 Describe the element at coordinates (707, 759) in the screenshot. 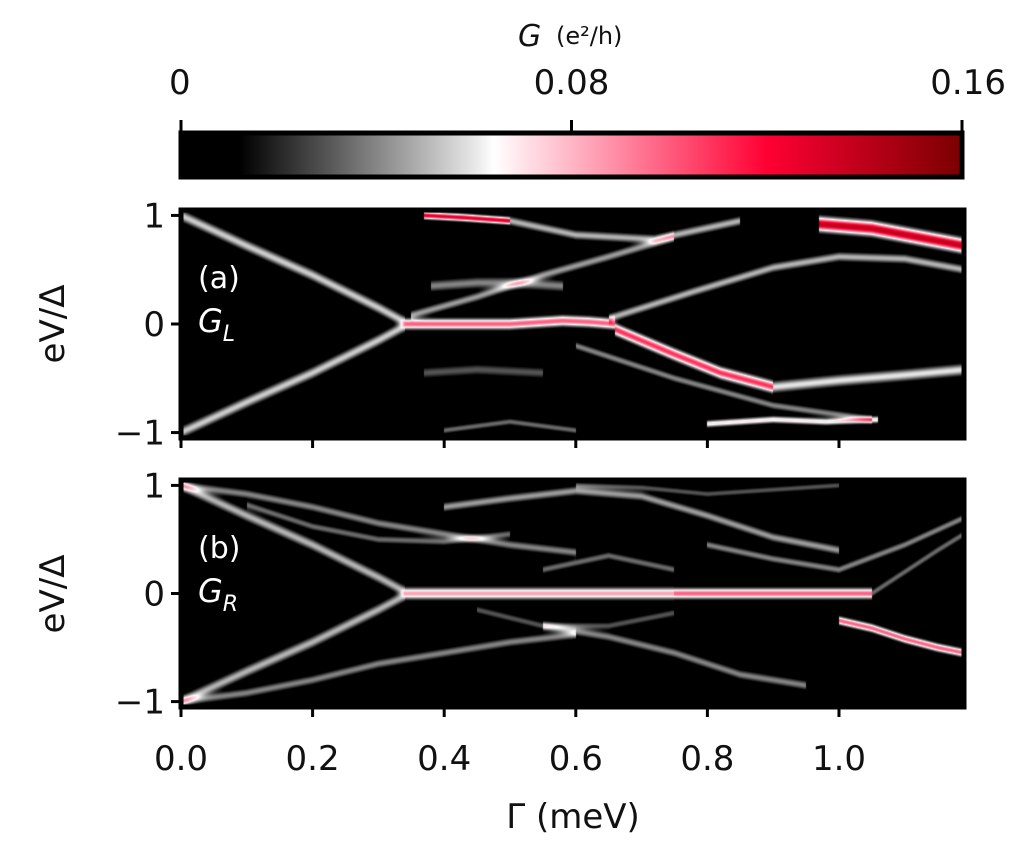

I see `x-tick-label: 0.8` at that location.